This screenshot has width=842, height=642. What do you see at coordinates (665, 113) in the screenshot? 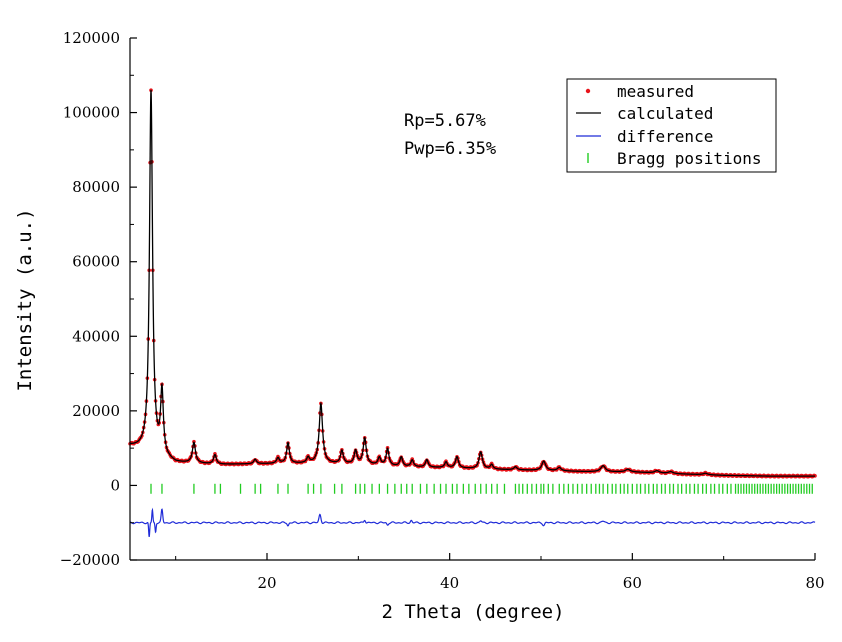
I see `legend-calculated-label: calculated` at bounding box center [665, 113].